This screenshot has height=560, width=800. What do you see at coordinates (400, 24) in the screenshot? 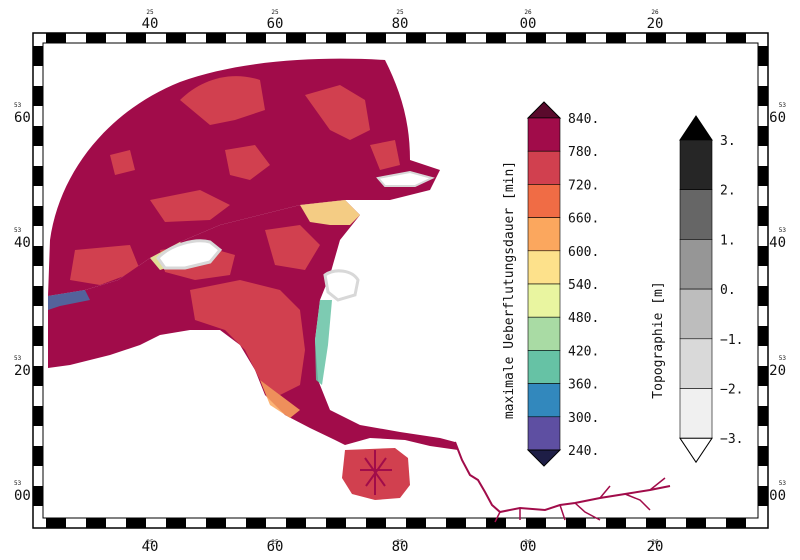
I see `x-tick-label: 80` at bounding box center [400, 24].